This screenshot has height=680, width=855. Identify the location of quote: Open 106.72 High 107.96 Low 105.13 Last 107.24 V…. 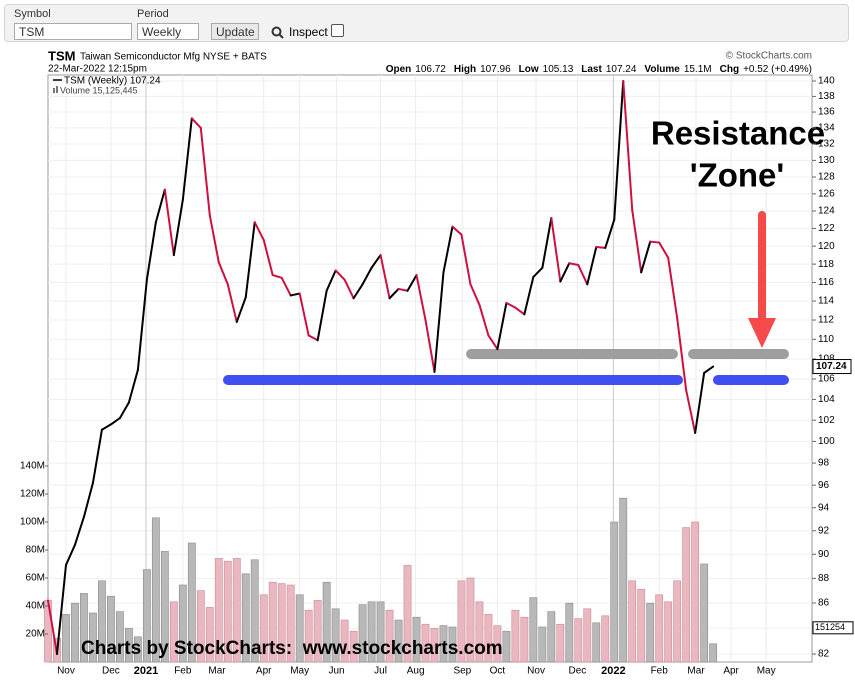
(599, 69).